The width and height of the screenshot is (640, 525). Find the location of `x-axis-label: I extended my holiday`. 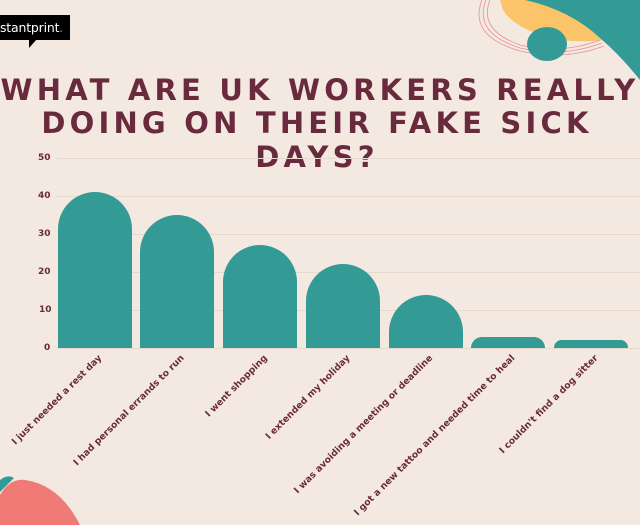

x-axis-label: I extended my holiday is located at coordinates (308, 397).